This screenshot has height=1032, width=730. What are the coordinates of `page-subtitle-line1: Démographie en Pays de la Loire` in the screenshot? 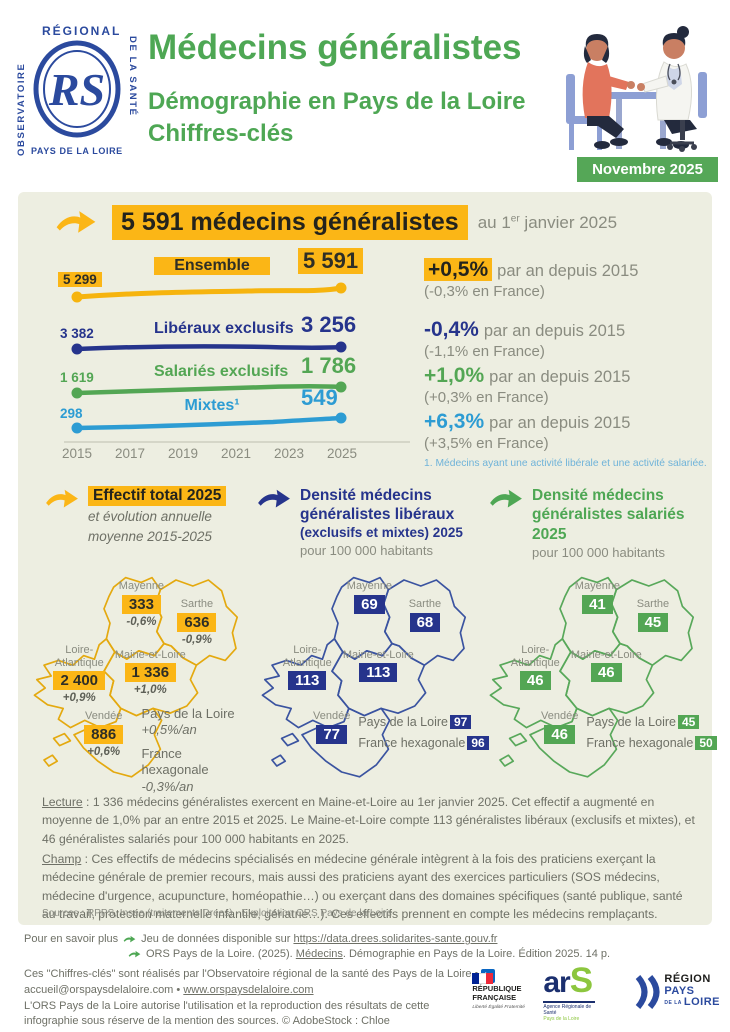 It's located at (337, 101).